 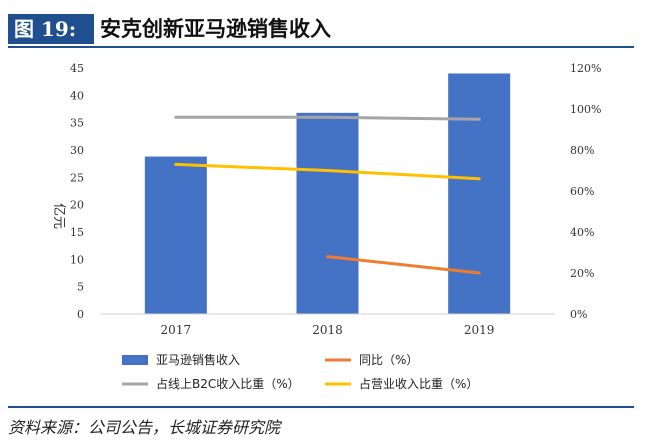 What do you see at coordinates (228, 383) in the screenshot?
I see `legend-label: 占线上B2C收入比重（%）` at bounding box center [228, 383].